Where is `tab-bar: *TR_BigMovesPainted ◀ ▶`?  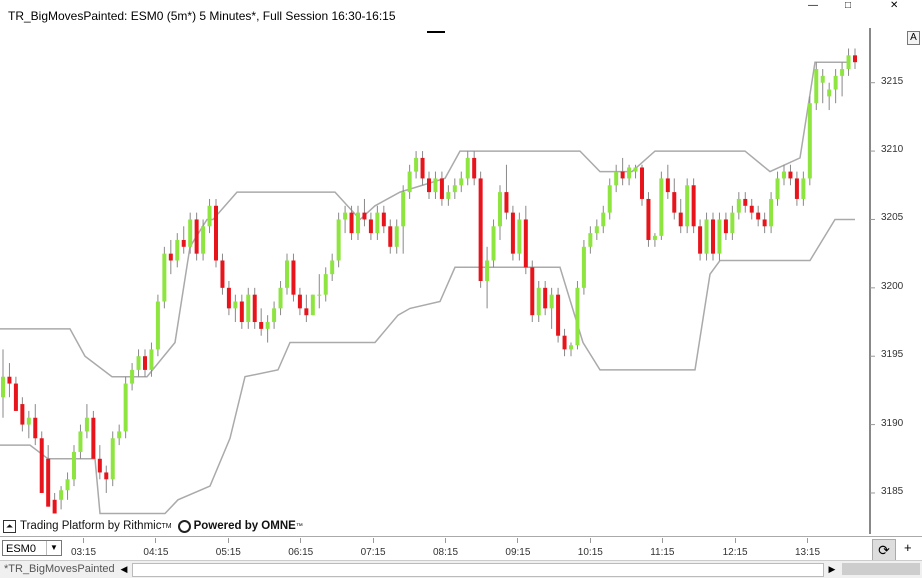 tab-bar: *TR_BigMovesPainted ◀ ▶ is located at coordinates (461, 569).